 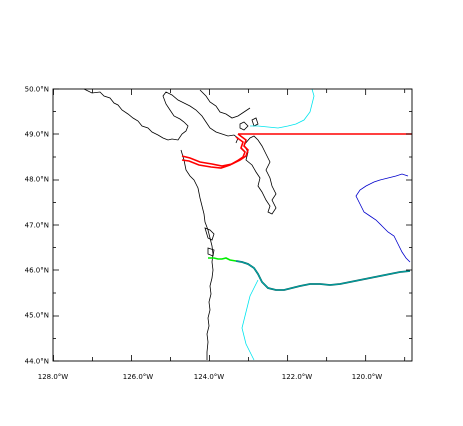 What do you see at coordinates (37, 316) in the screenshot?
I see `y-tick-label: 45.0°N` at bounding box center [37, 316].